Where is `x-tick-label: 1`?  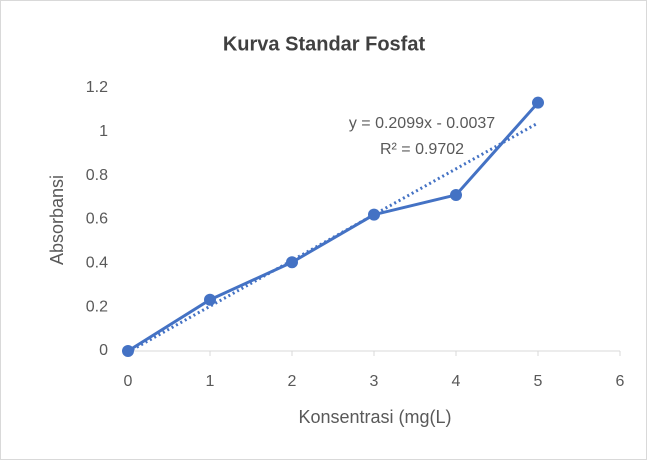 x-tick-label: 1 is located at coordinates (210, 381).